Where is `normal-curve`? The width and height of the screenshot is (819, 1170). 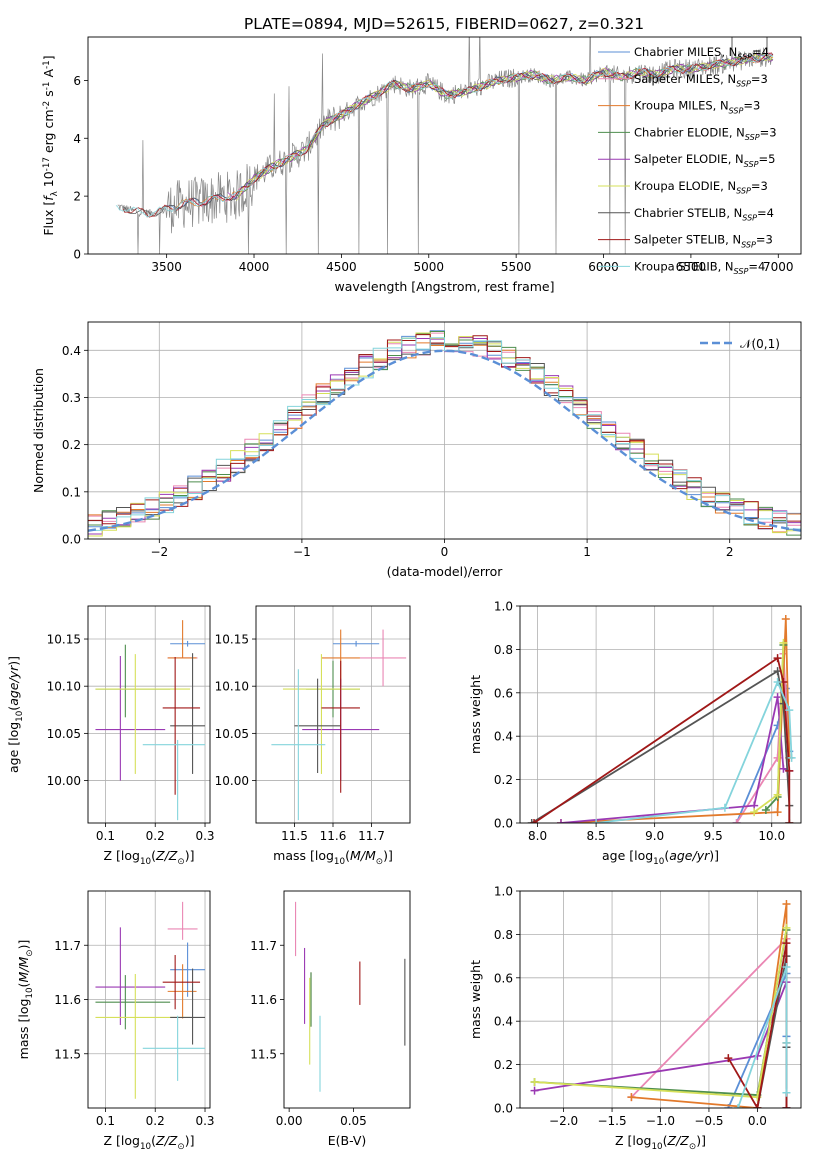
normal-curve is located at coordinates (444, 440).